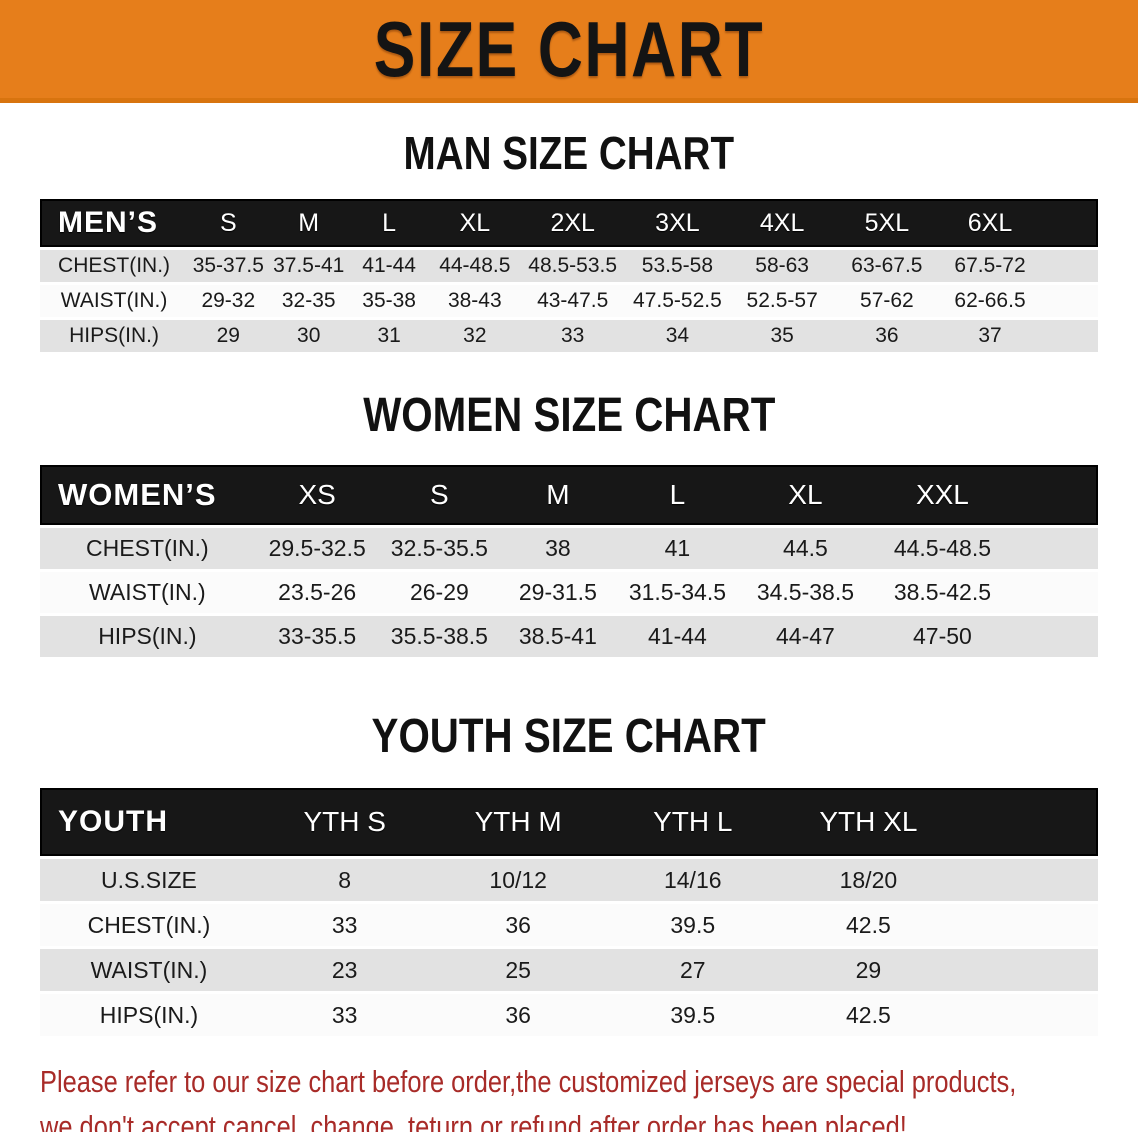 Image resolution: width=1138 pixels, height=1132 pixels. Describe the element at coordinates (149, 822) in the screenshot. I see `table-title-cell: YOUTH` at that location.